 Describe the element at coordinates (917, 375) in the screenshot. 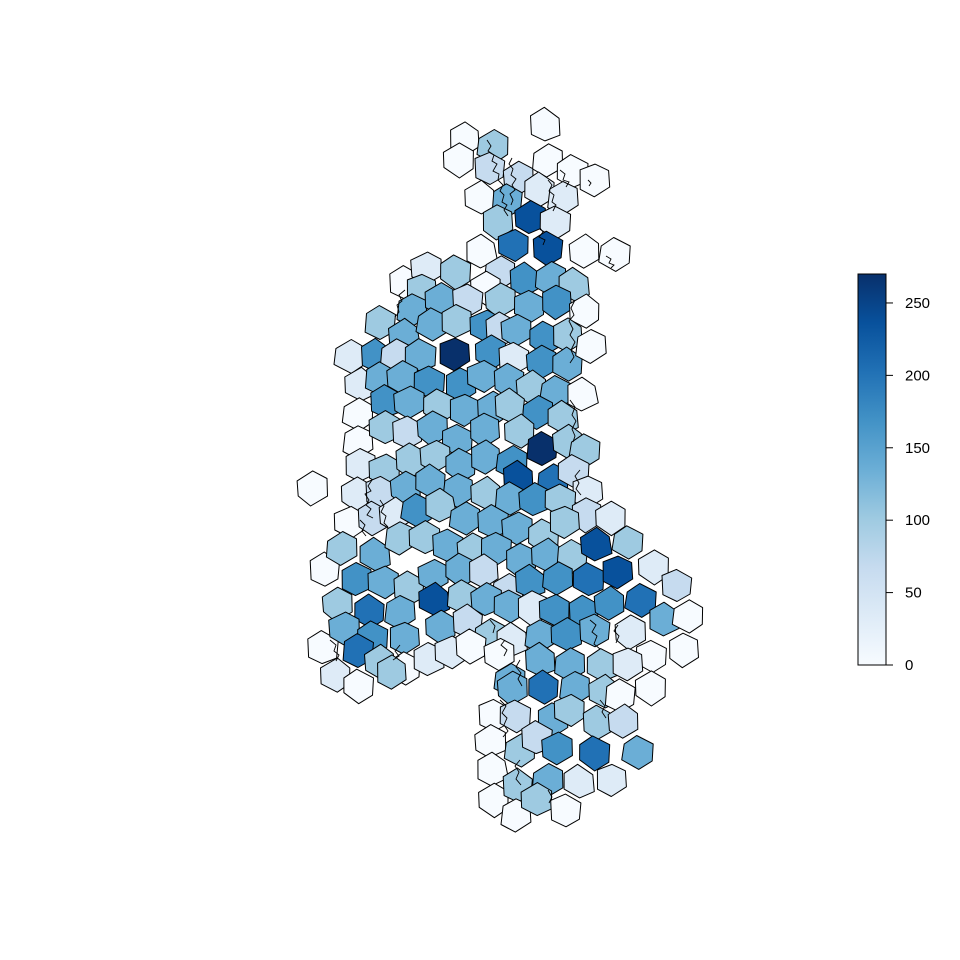

I see `legend-tick-label: 200` at that location.